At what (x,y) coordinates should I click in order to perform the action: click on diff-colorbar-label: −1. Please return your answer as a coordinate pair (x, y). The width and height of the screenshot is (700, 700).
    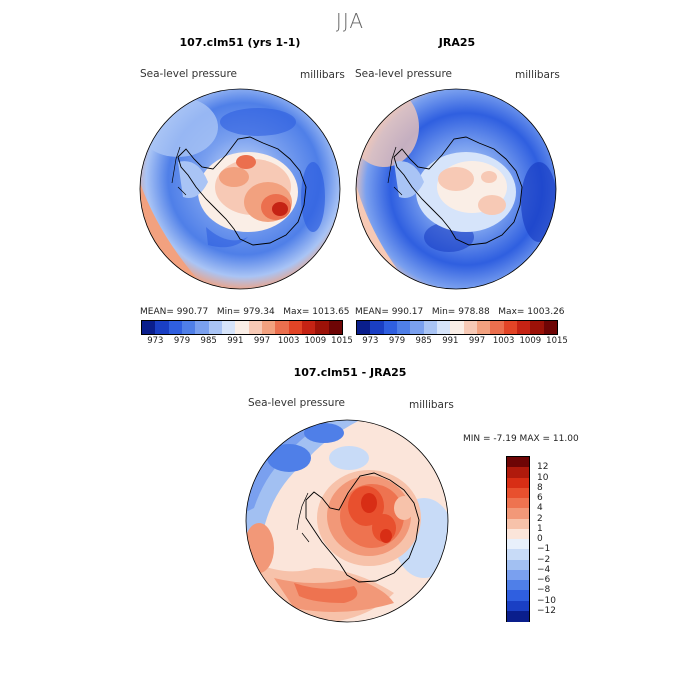
    Looking at the image, I should click on (544, 549).